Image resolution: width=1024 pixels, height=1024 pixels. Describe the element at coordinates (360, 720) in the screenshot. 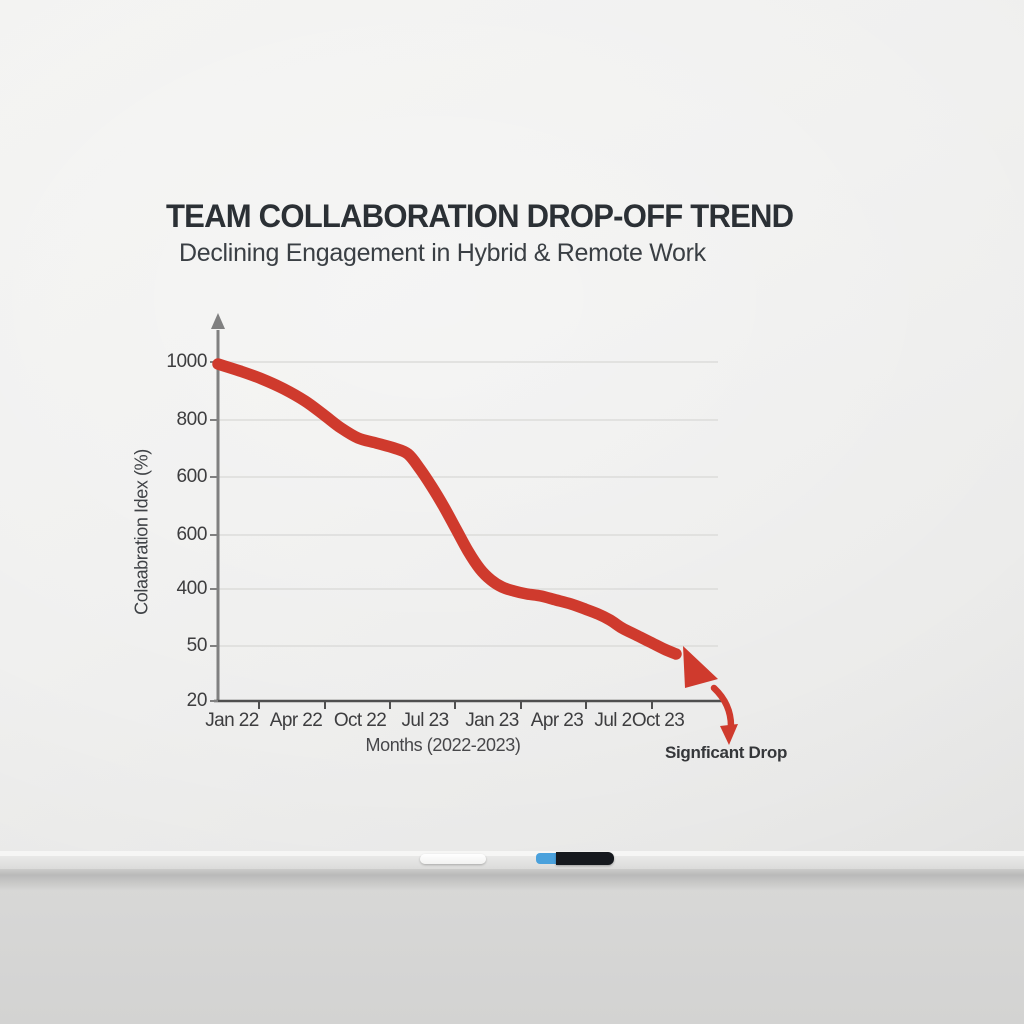

I see `x-tick-label: Oct 22` at that location.